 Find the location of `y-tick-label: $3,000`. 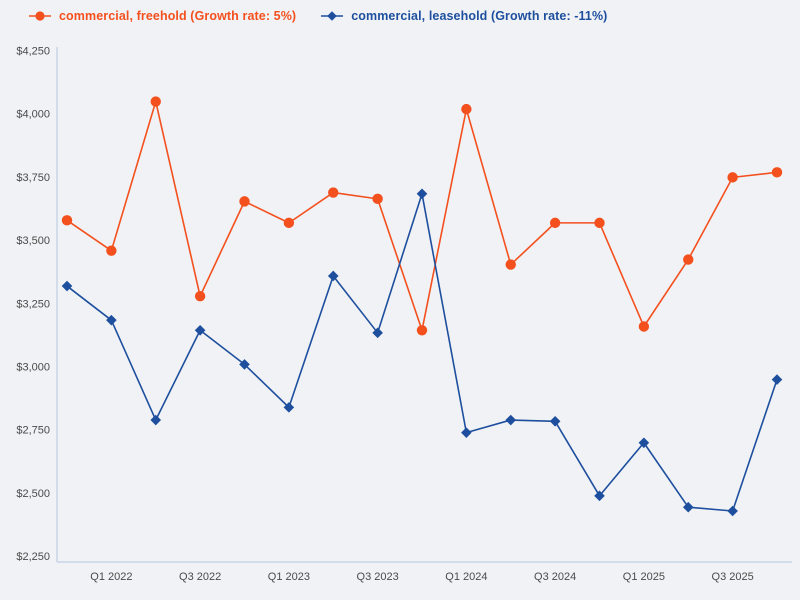

y-tick-label: $3,000 is located at coordinates (33, 367).